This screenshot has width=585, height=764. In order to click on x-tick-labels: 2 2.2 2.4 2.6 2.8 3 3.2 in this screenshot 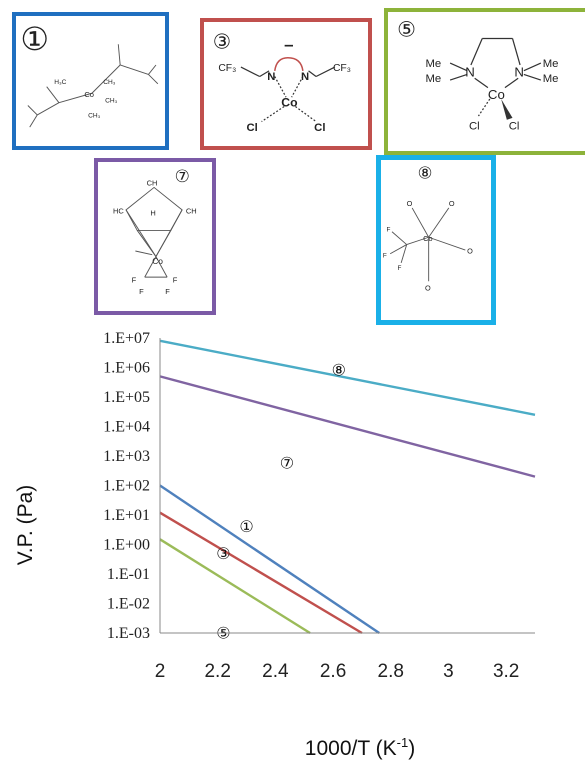, I will do `click(337, 671)`.